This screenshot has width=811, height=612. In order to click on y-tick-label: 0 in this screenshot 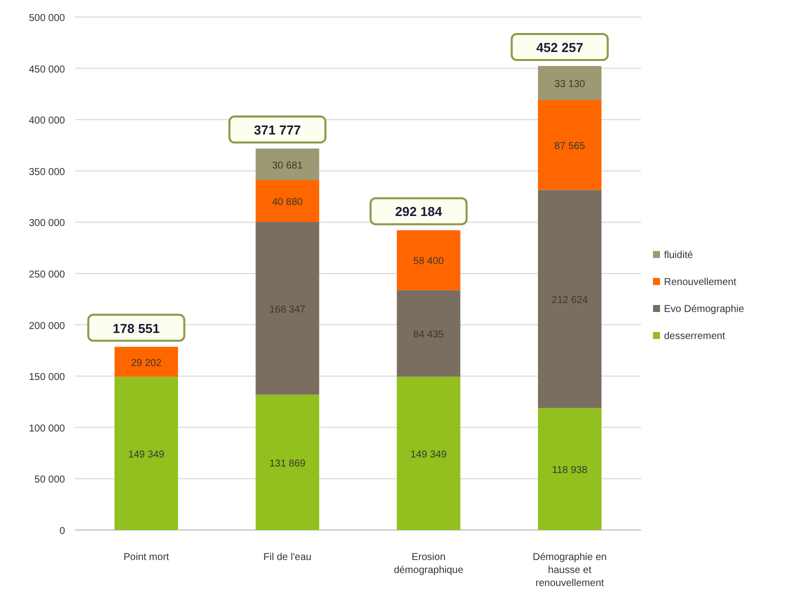, I will do `click(62, 531)`.